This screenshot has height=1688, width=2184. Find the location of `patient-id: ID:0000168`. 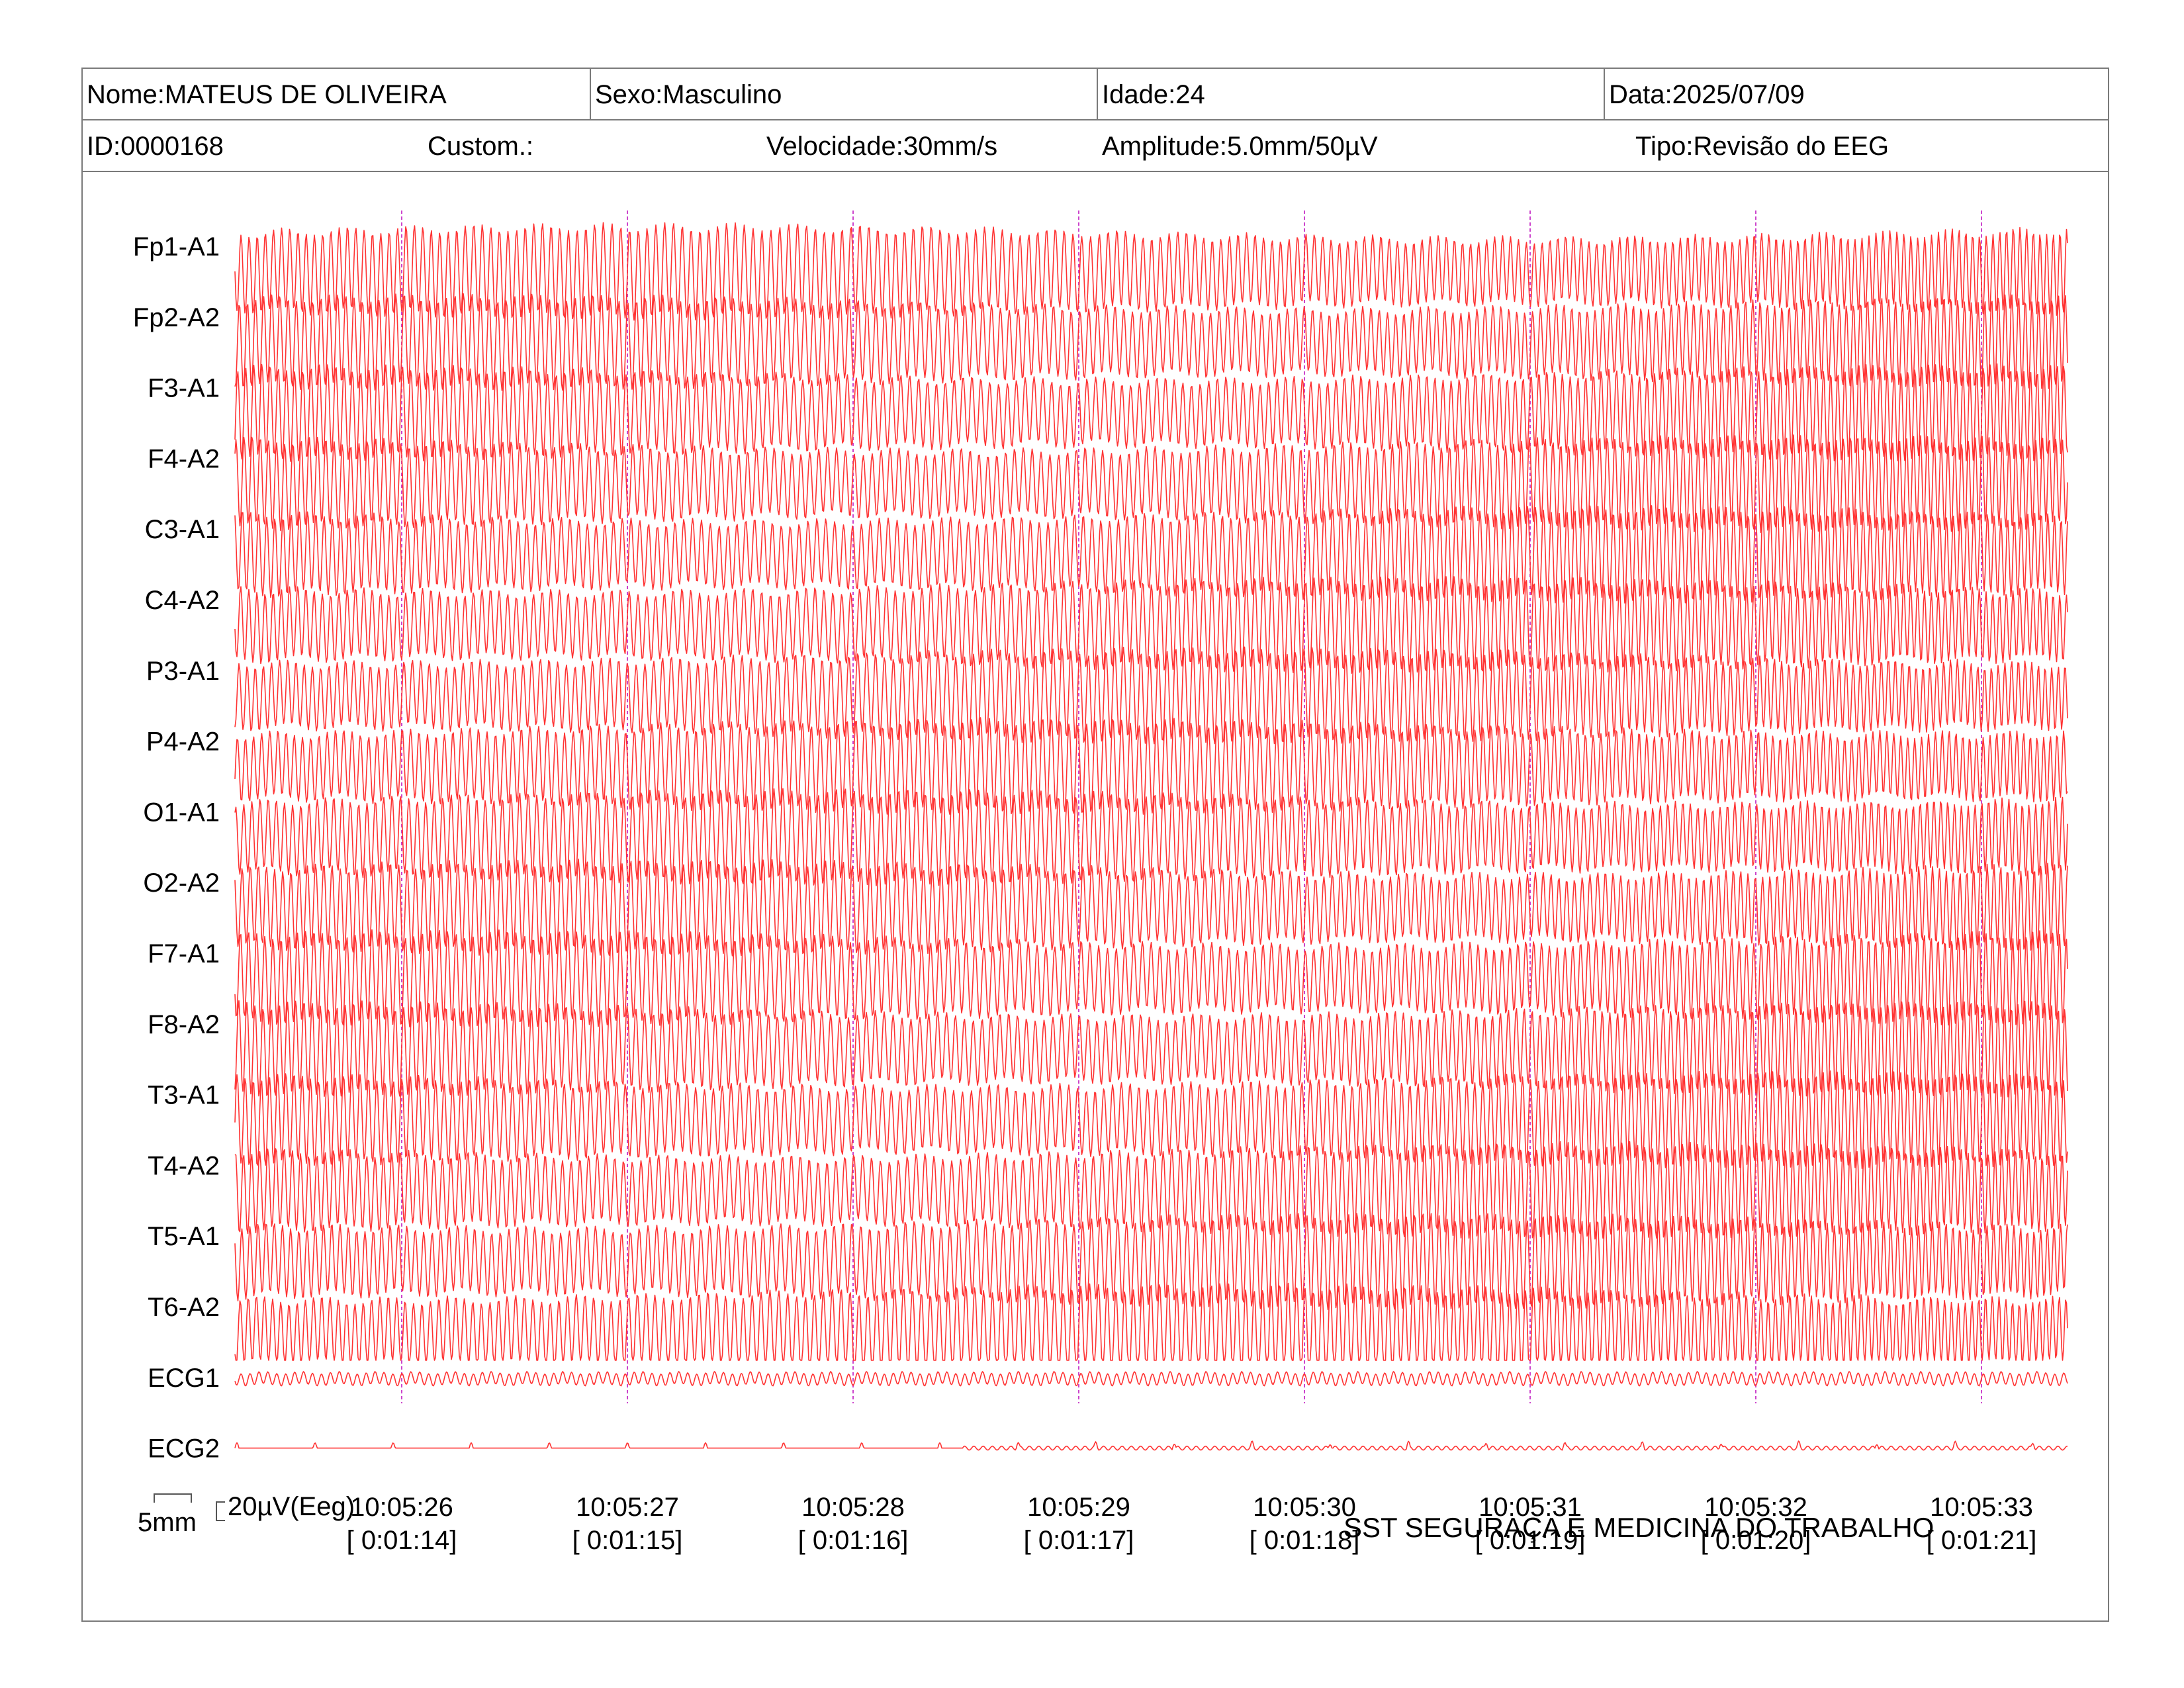

patient-id: ID:0000168 is located at coordinates (155, 146).